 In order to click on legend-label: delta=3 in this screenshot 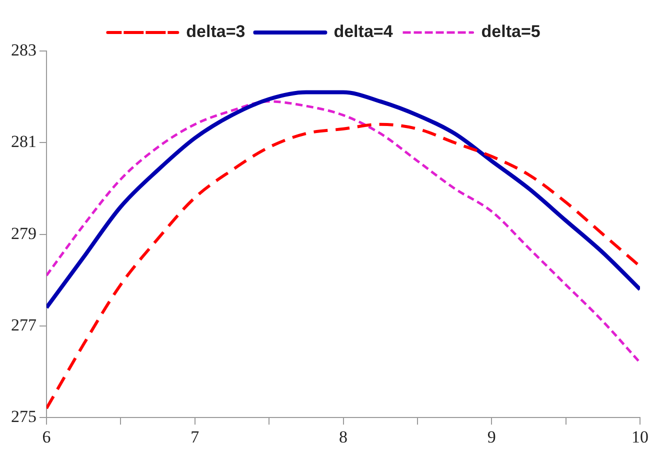, I will do `click(216, 32)`.